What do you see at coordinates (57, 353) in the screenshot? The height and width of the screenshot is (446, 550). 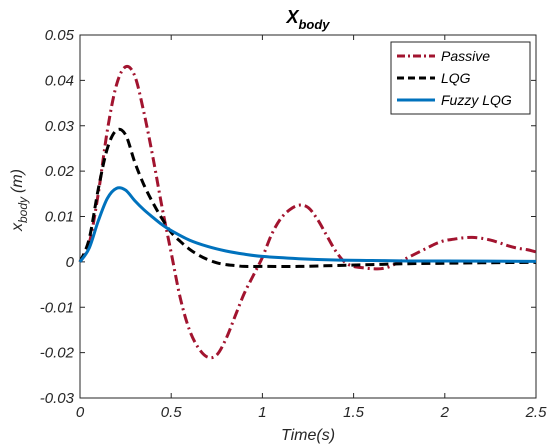 I see `y-tick-label: -0.02` at bounding box center [57, 353].